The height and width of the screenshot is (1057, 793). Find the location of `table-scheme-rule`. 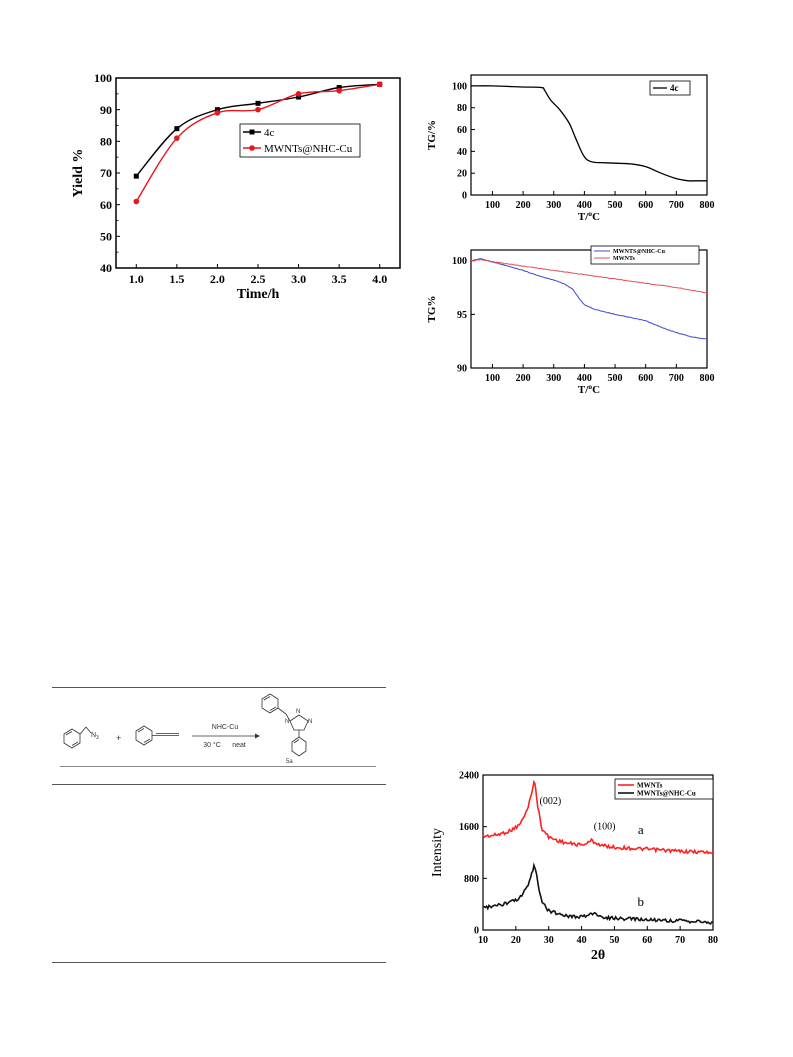

table-scheme-rule is located at coordinates (218, 766).